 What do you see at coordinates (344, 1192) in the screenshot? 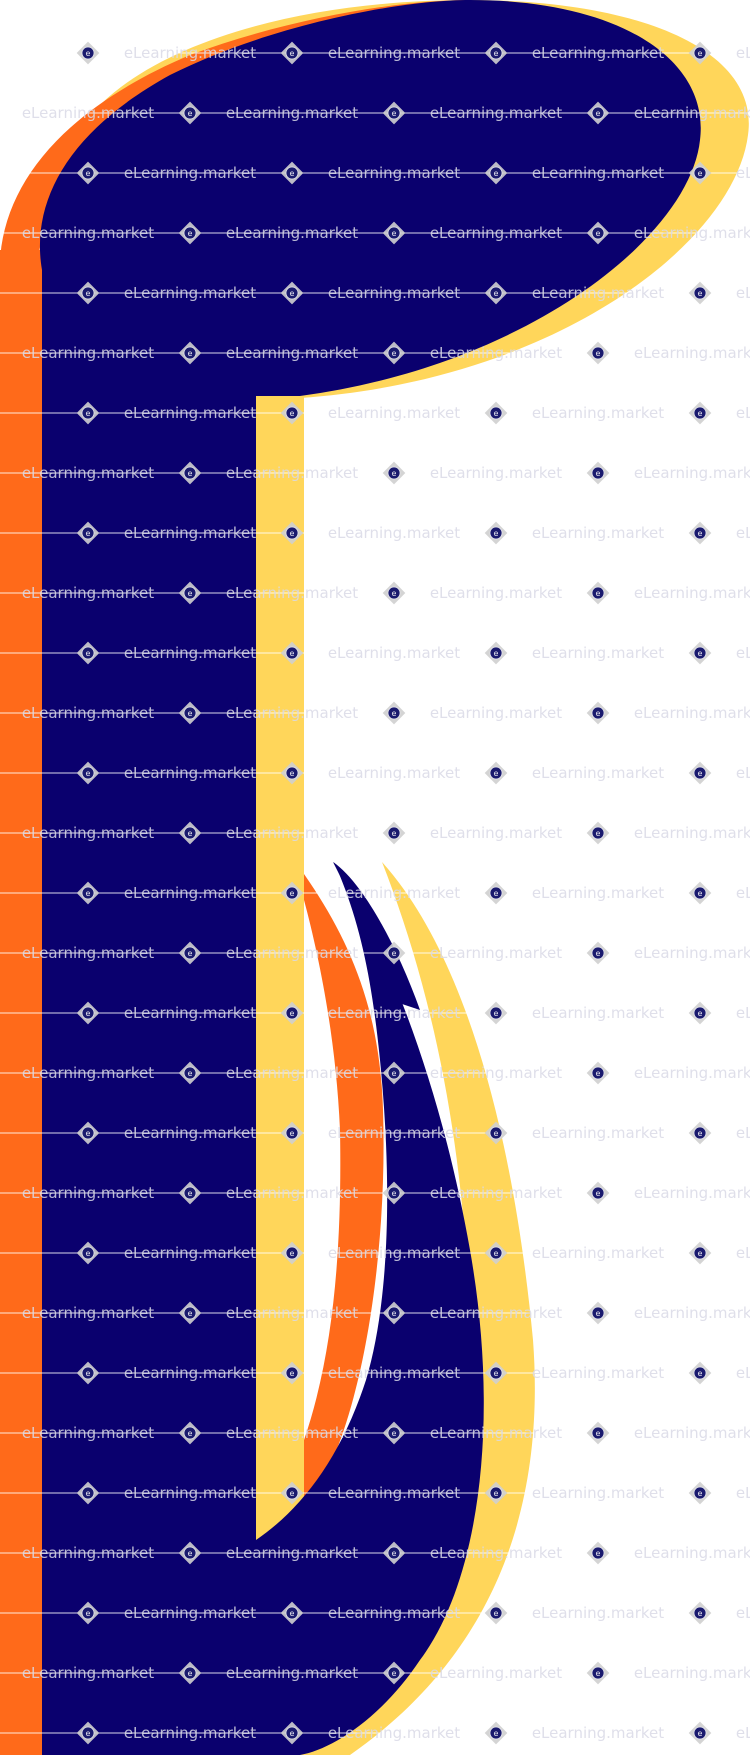
I see `orange-inner-tail` at bounding box center [344, 1192].